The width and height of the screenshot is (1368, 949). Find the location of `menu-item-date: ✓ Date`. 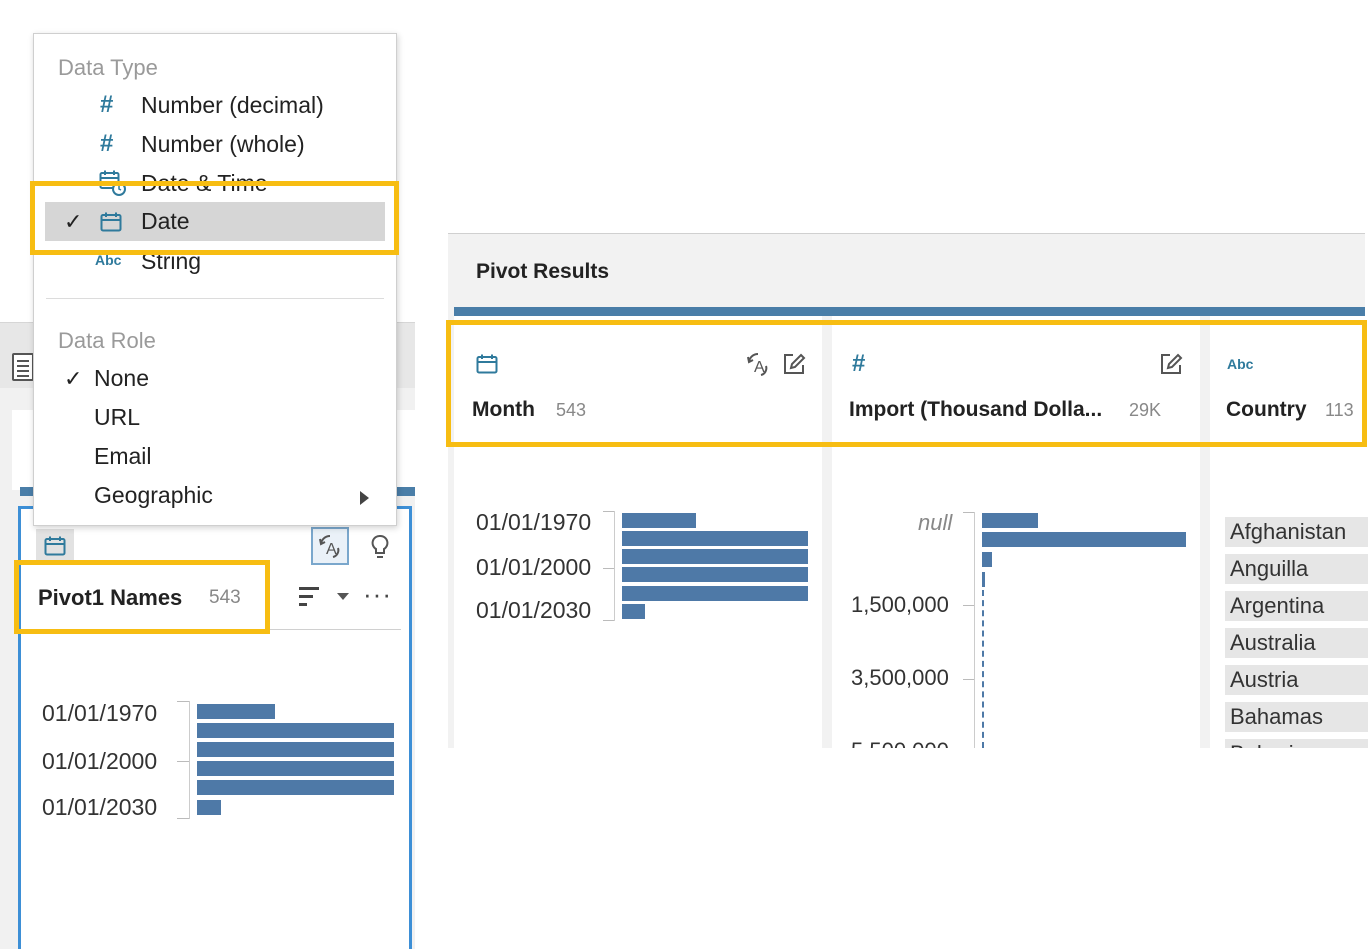

menu-item-date: ✓ Date is located at coordinates (215, 221).